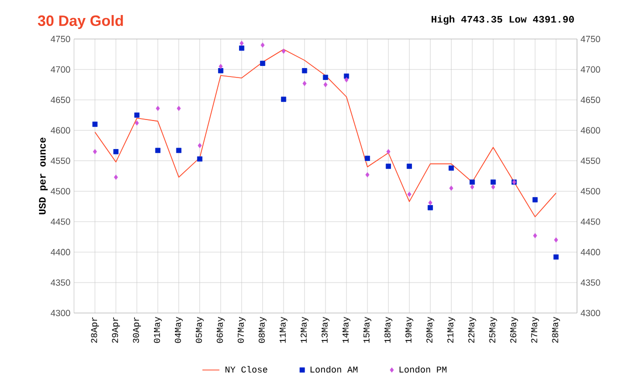  What do you see at coordinates (472, 329) in the screenshot?
I see `x-tick-label: 22May` at bounding box center [472, 329].